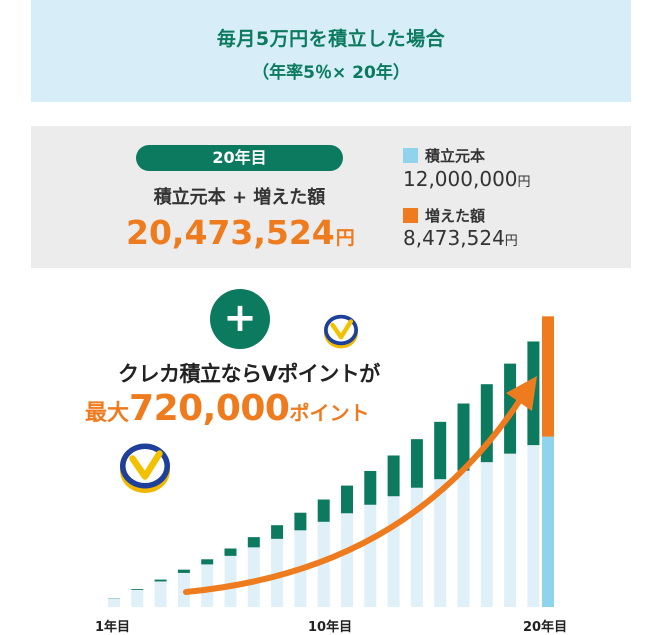 Image resolution: width=661 pixels, height=635 pixels. Describe the element at coordinates (249, 373) in the screenshot. I see `promo-line1: クレカ積立ならVポイントが` at that location.